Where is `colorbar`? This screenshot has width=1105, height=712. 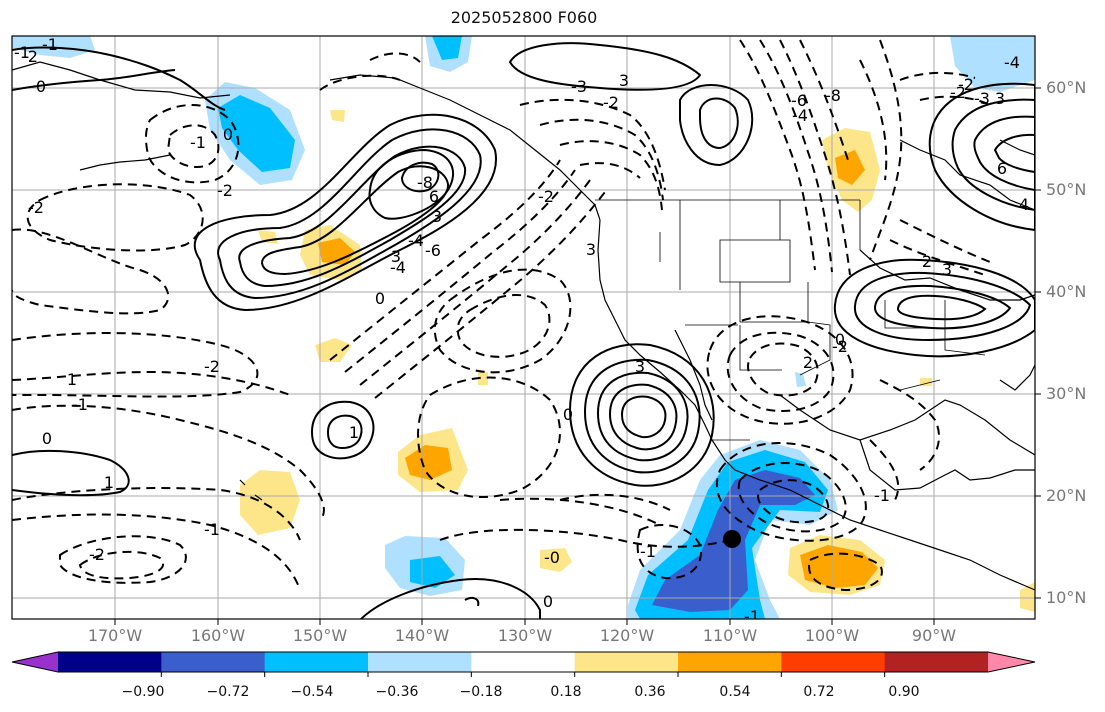
colorbar is located at coordinates (523, 664).